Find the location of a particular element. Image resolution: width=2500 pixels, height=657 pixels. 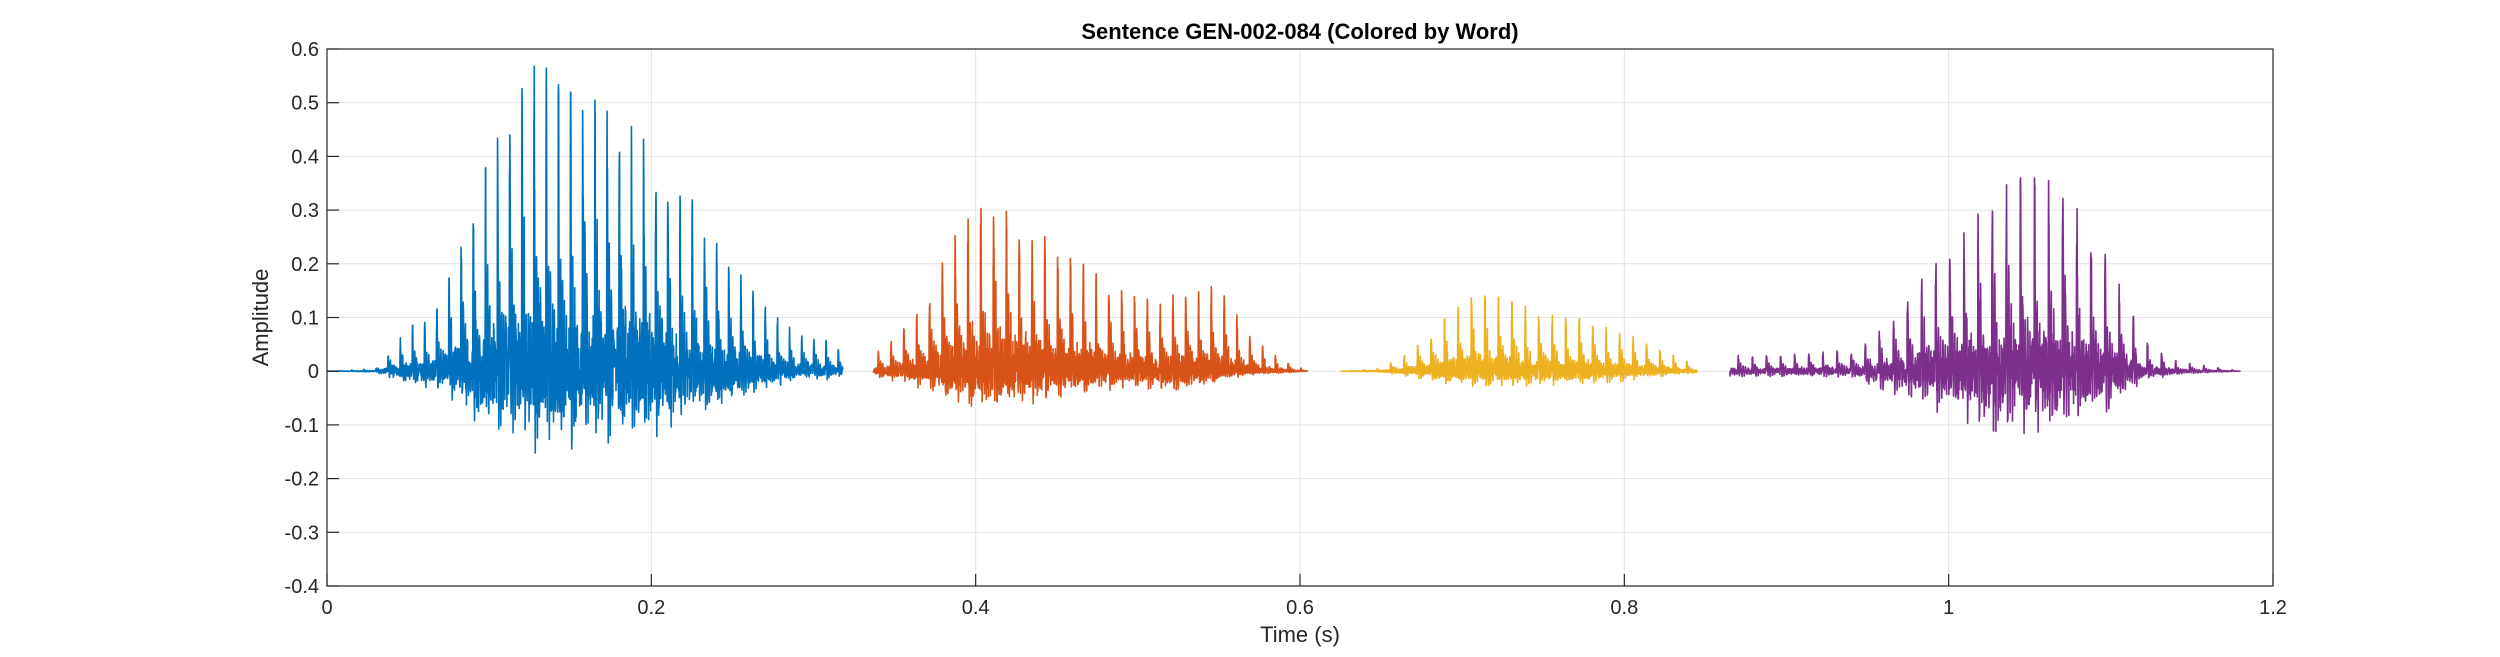

y-tick-label: 0.4 is located at coordinates (305, 157).